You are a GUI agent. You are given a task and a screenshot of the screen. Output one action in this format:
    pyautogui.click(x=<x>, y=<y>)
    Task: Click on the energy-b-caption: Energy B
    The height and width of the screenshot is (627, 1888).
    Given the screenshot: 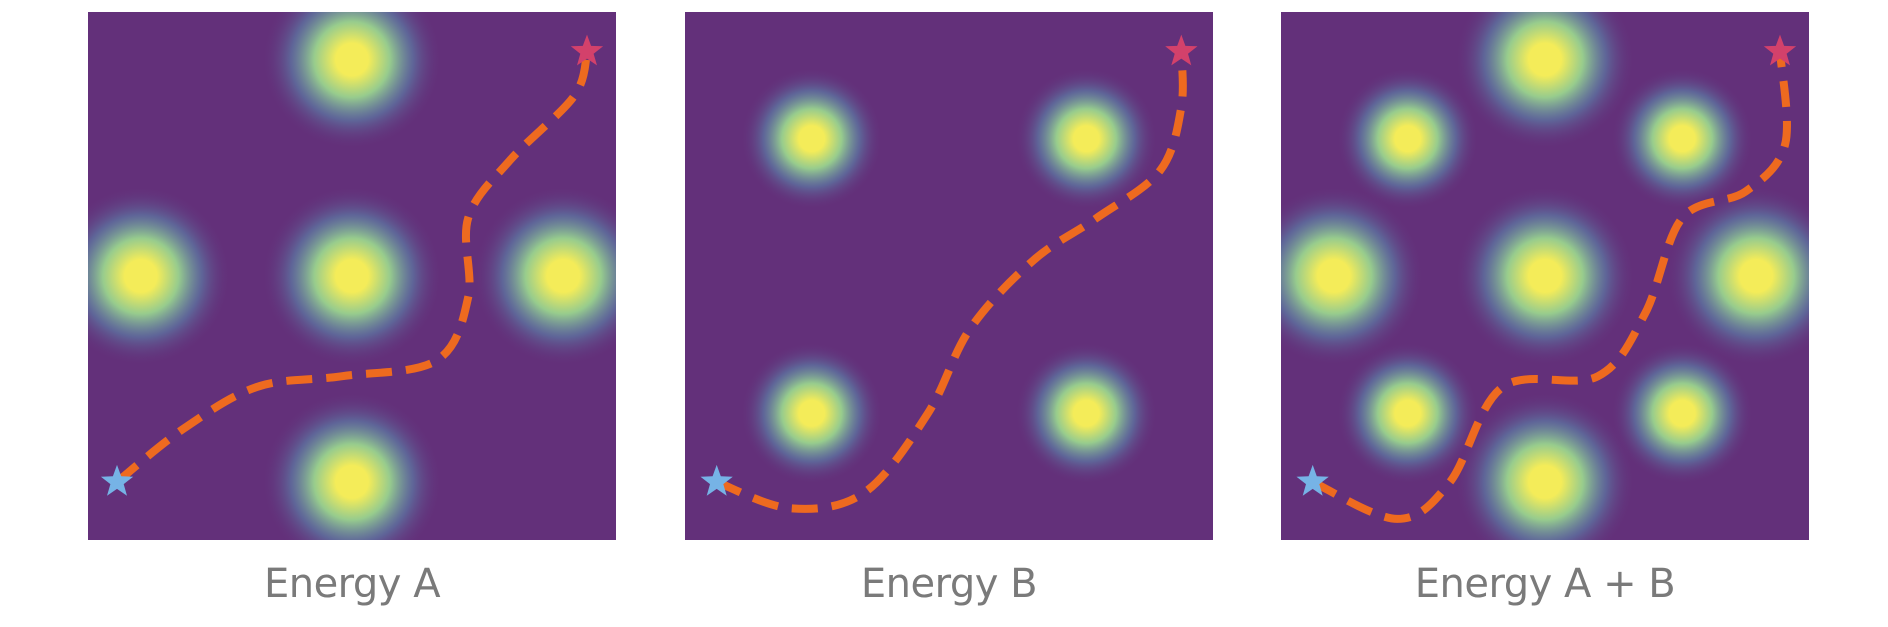 What is the action you would take?
    pyautogui.click(x=949, y=584)
    